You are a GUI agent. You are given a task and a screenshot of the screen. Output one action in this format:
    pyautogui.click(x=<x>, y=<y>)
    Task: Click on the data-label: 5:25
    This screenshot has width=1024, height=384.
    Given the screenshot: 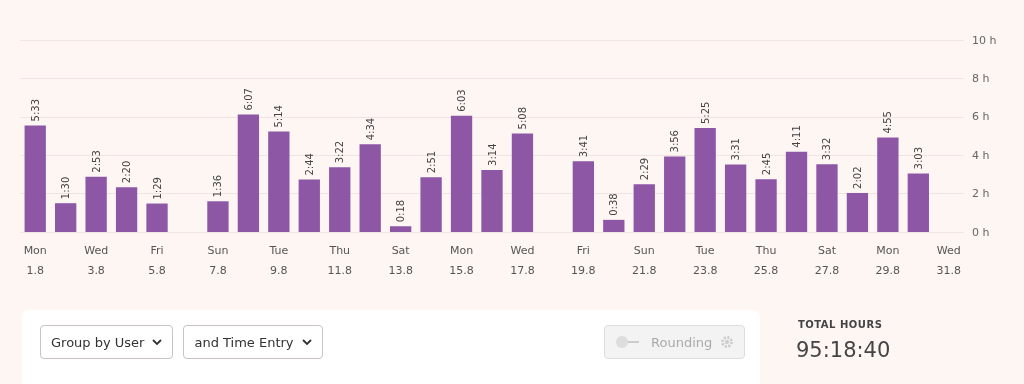 What is the action you would take?
    pyautogui.click(x=705, y=112)
    